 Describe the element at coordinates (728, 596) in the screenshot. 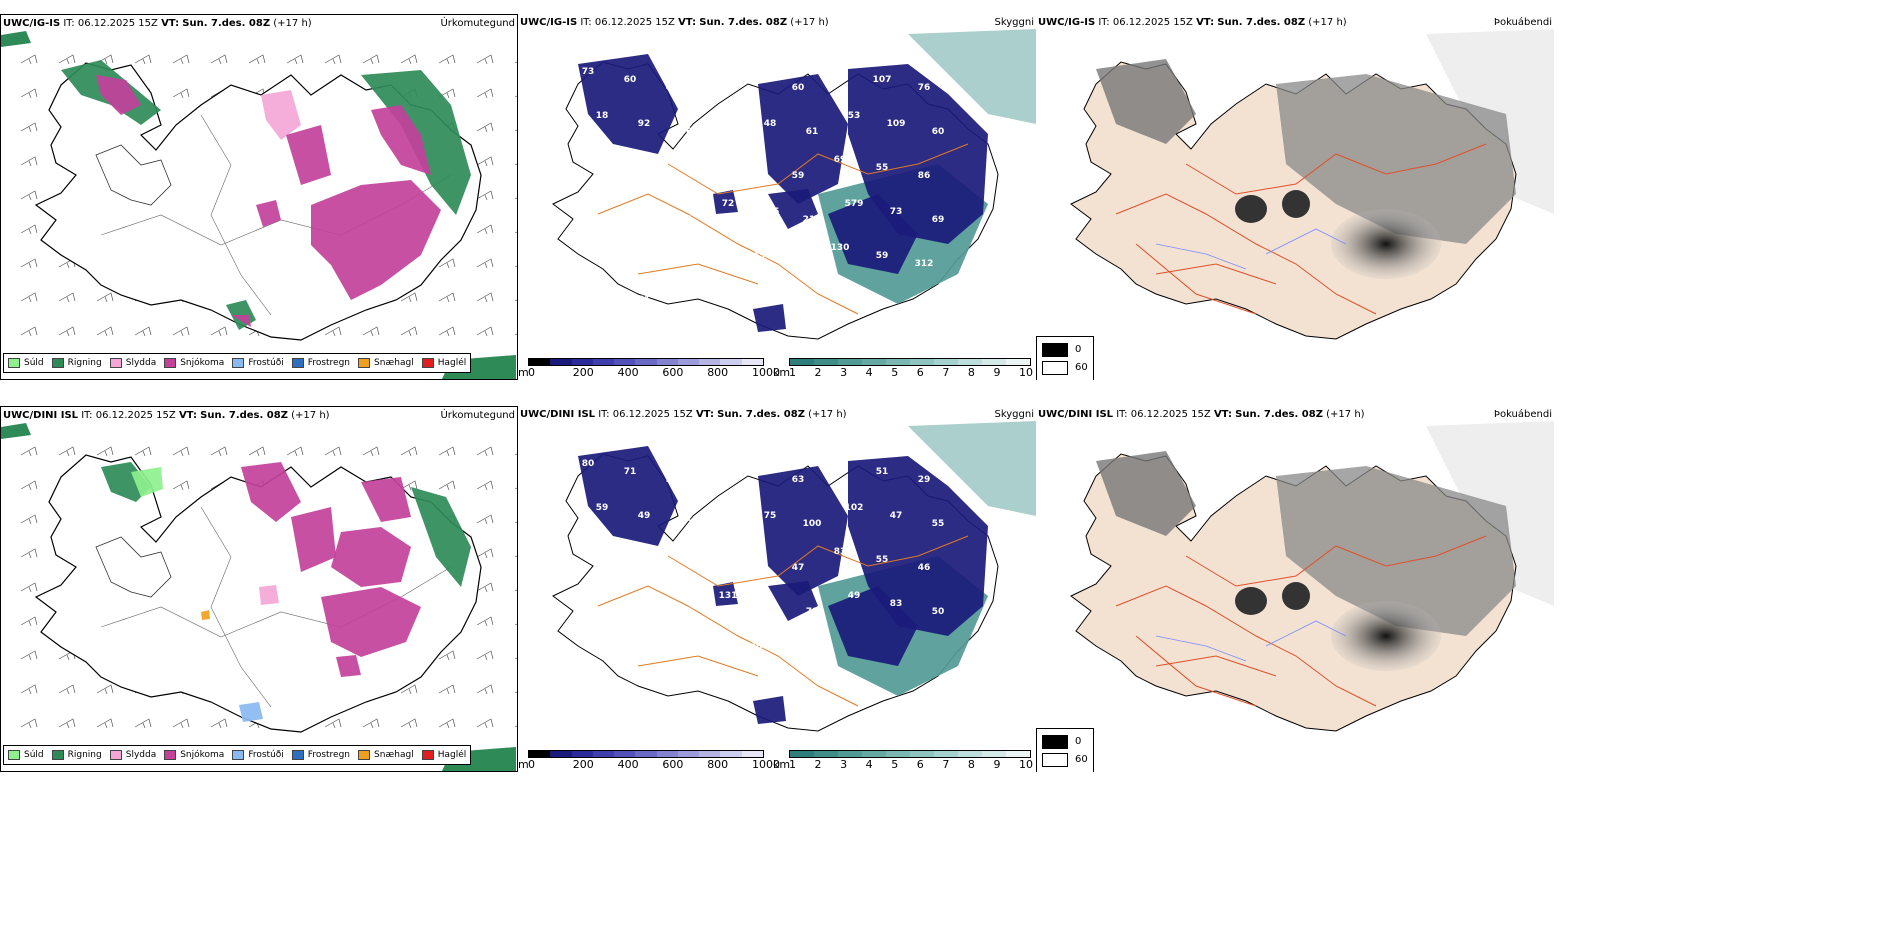

I see `ceiling-value: 131` at that location.